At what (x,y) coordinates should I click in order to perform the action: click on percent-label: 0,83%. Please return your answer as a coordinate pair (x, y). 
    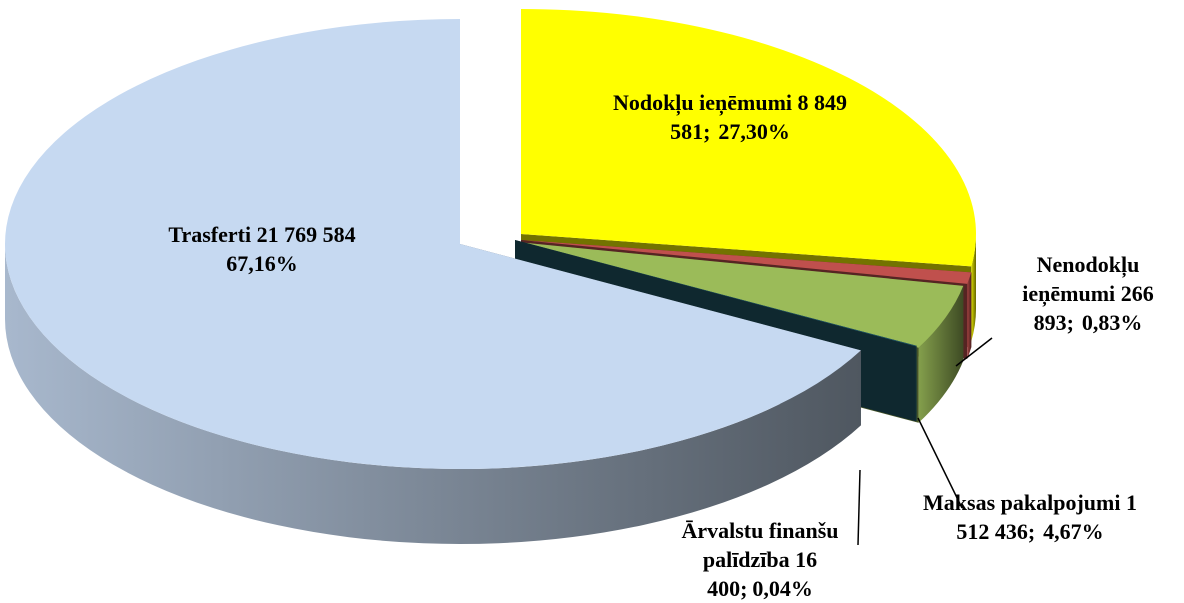
    Looking at the image, I should click on (1112, 322).